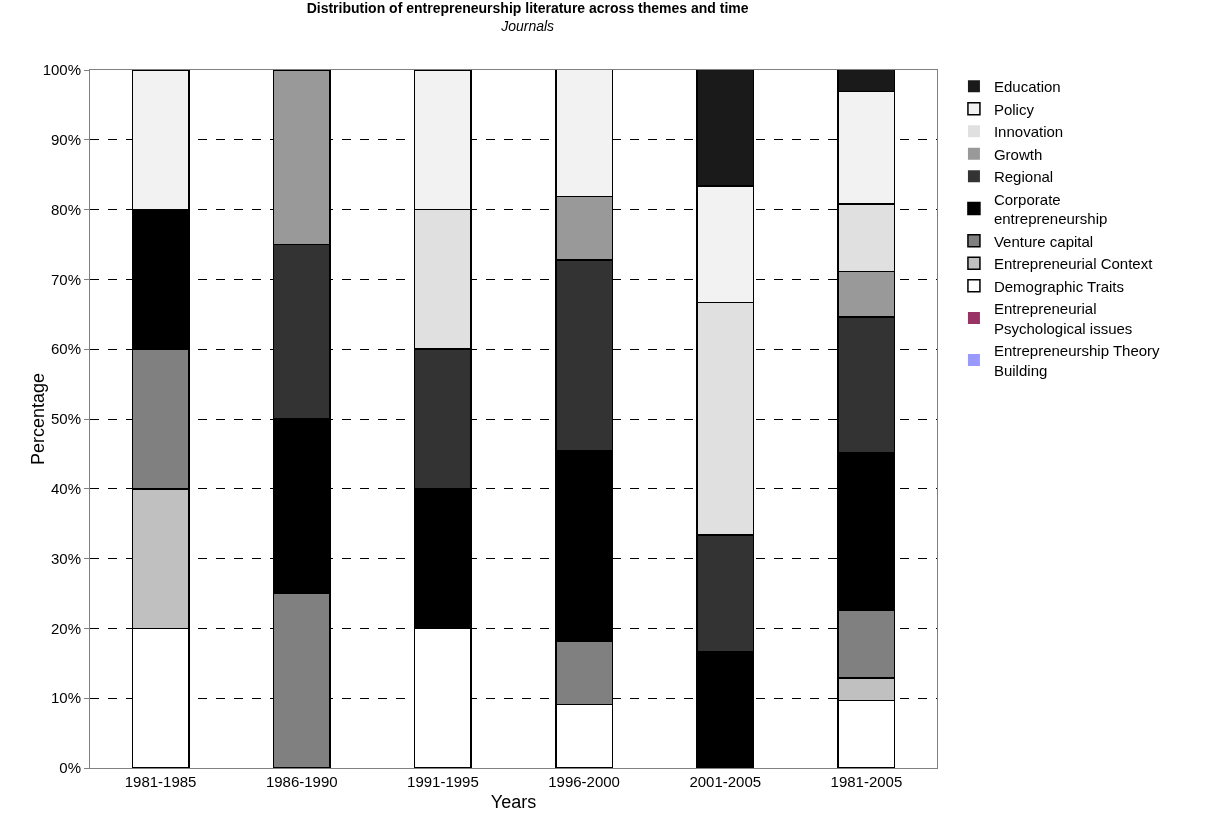 The width and height of the screenshot is (1227, 833). Describe the element at coordinates (1050, 209) in the screenshot. I see `legend-label: Corporate entrepreneurship` at that location.